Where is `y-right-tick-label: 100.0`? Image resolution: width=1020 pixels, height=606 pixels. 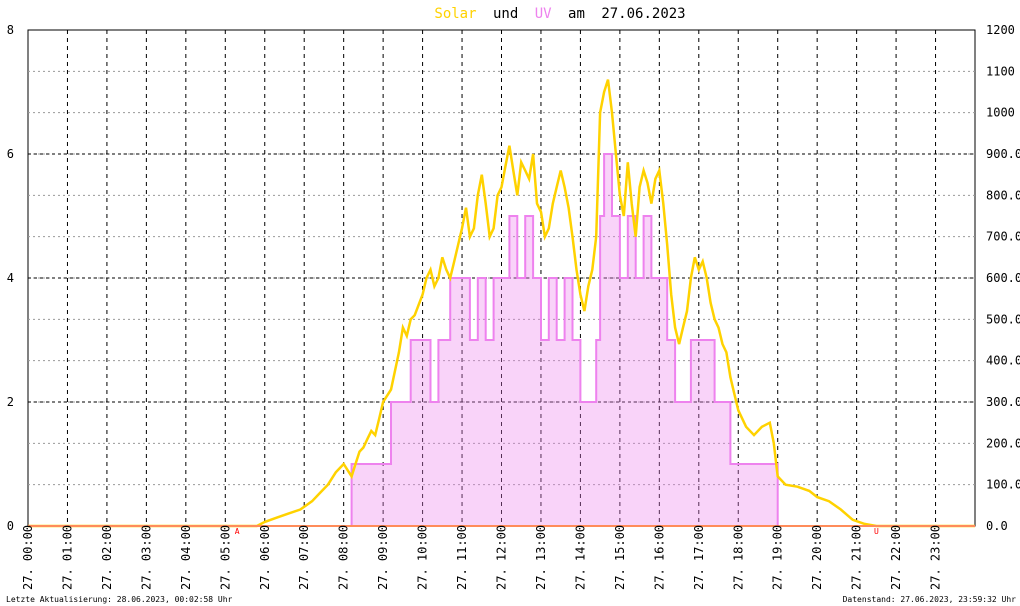
y-right-tick-label: 100.0 is located at coordinates (1003, 485).